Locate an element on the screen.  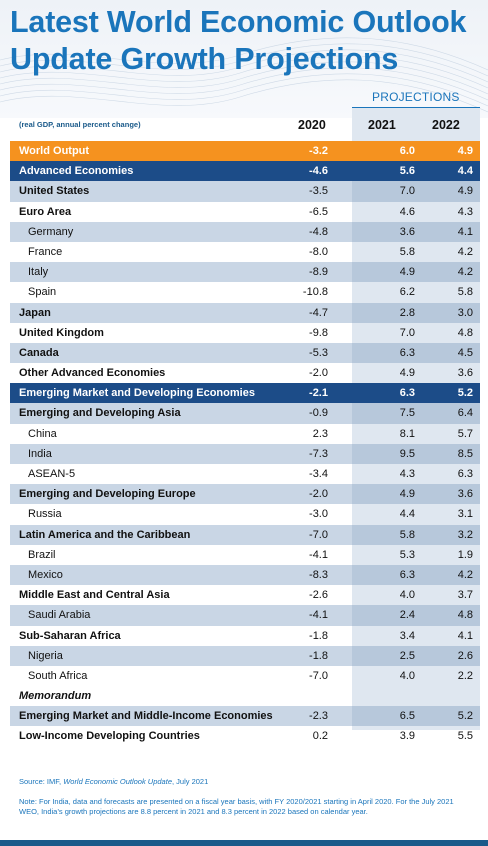
value-2020: -3.5 is located at coordinates (318, 191).